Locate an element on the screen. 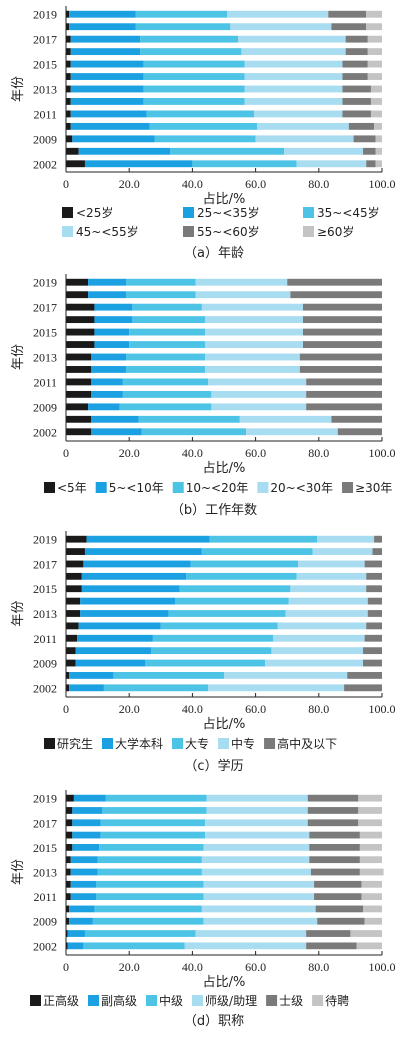  legend-label: 5~<10年 is located at coordinates (136, 488).